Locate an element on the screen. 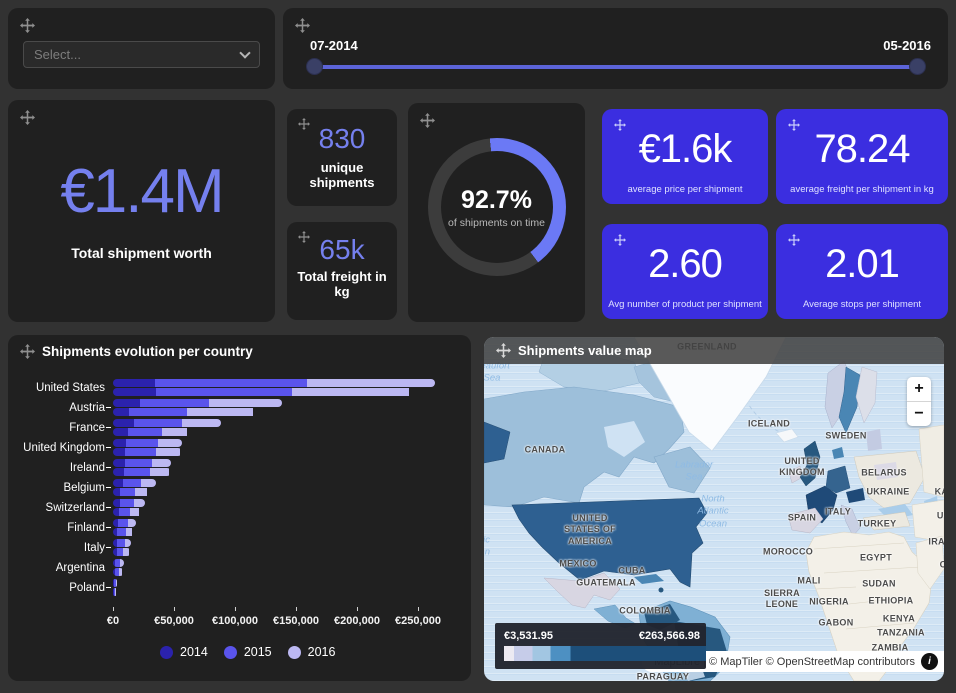  zoom-in-button: + is located at coordinates (919, 388).